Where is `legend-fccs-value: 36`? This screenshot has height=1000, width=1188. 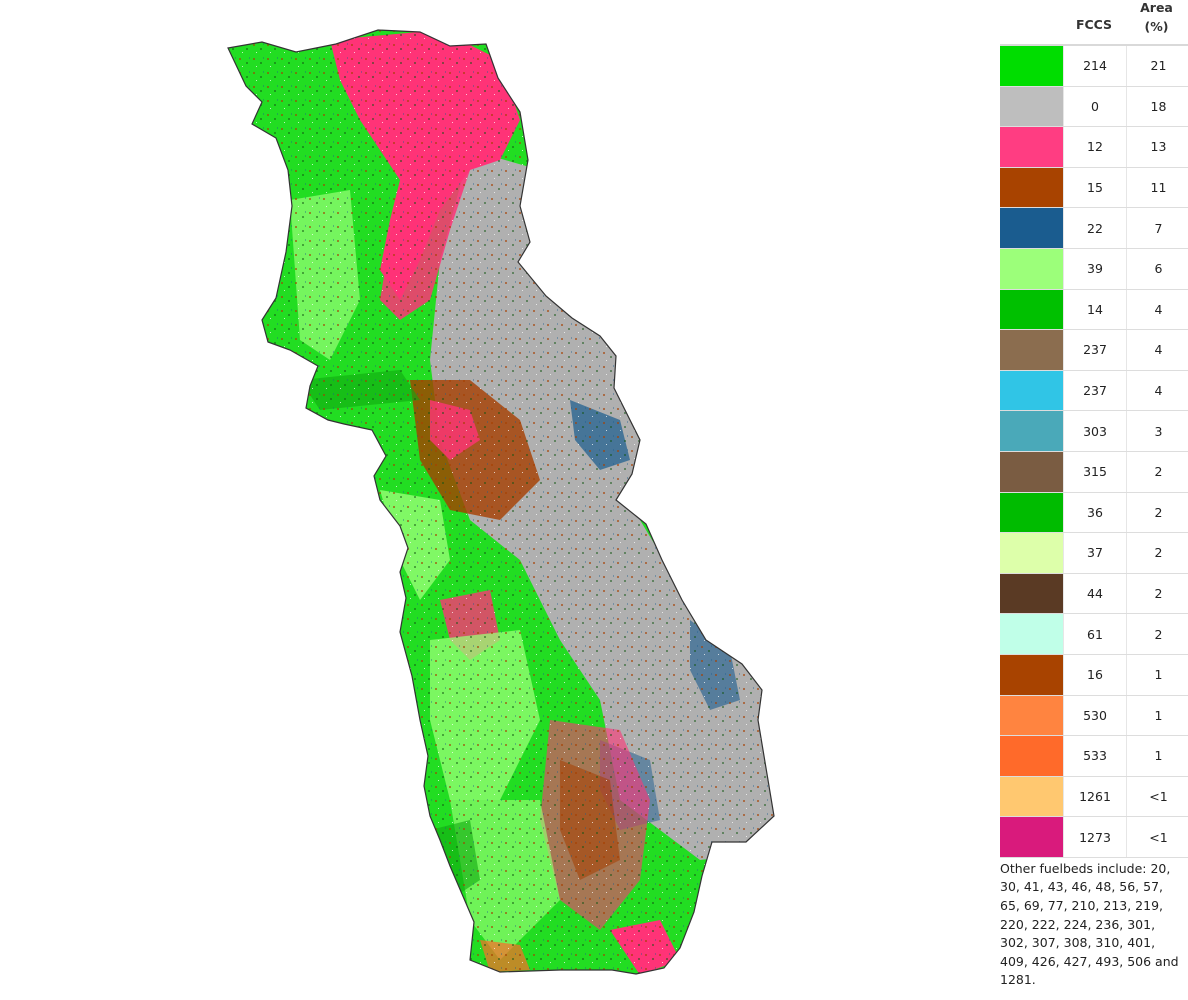 legend-fccs-value: 36 is located at coordinates (1094, 512).